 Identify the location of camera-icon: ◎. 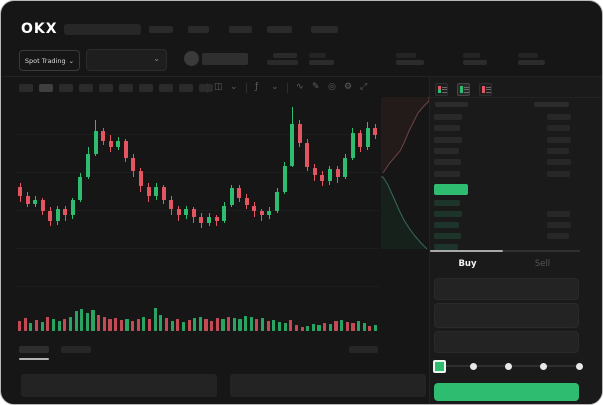
(332, 87).